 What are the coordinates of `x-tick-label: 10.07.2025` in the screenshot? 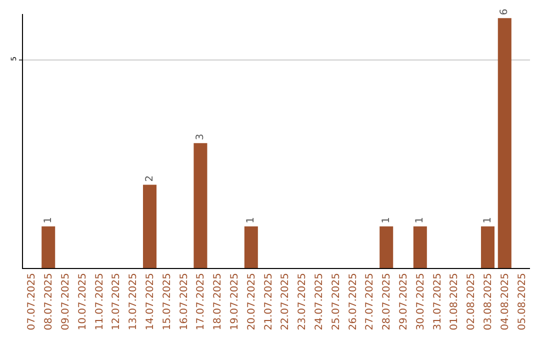 It's located at (82, 301).